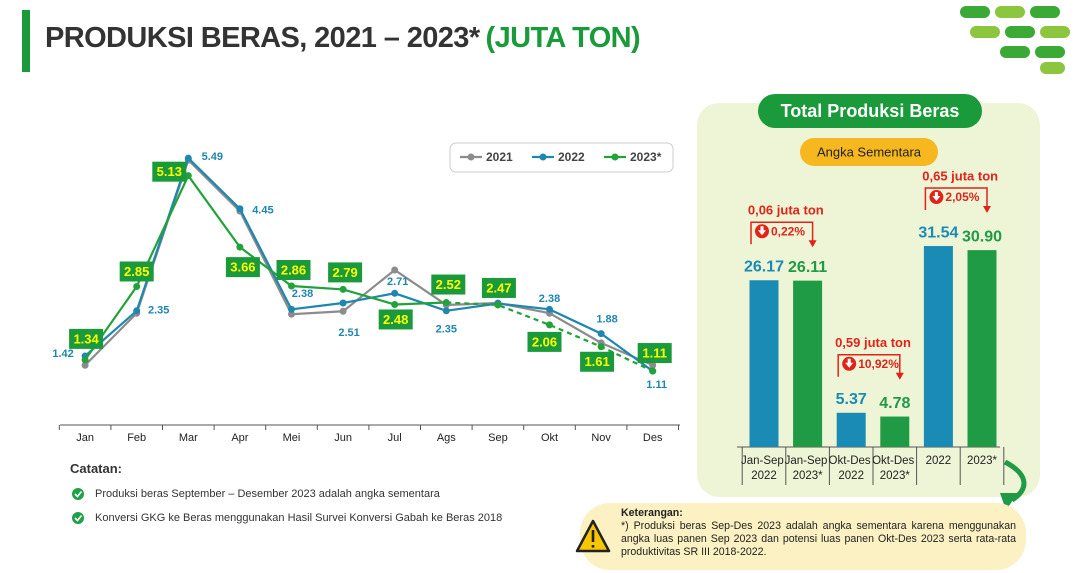  I want to click on header-unit: (JUTA TON), so click(563, 38).